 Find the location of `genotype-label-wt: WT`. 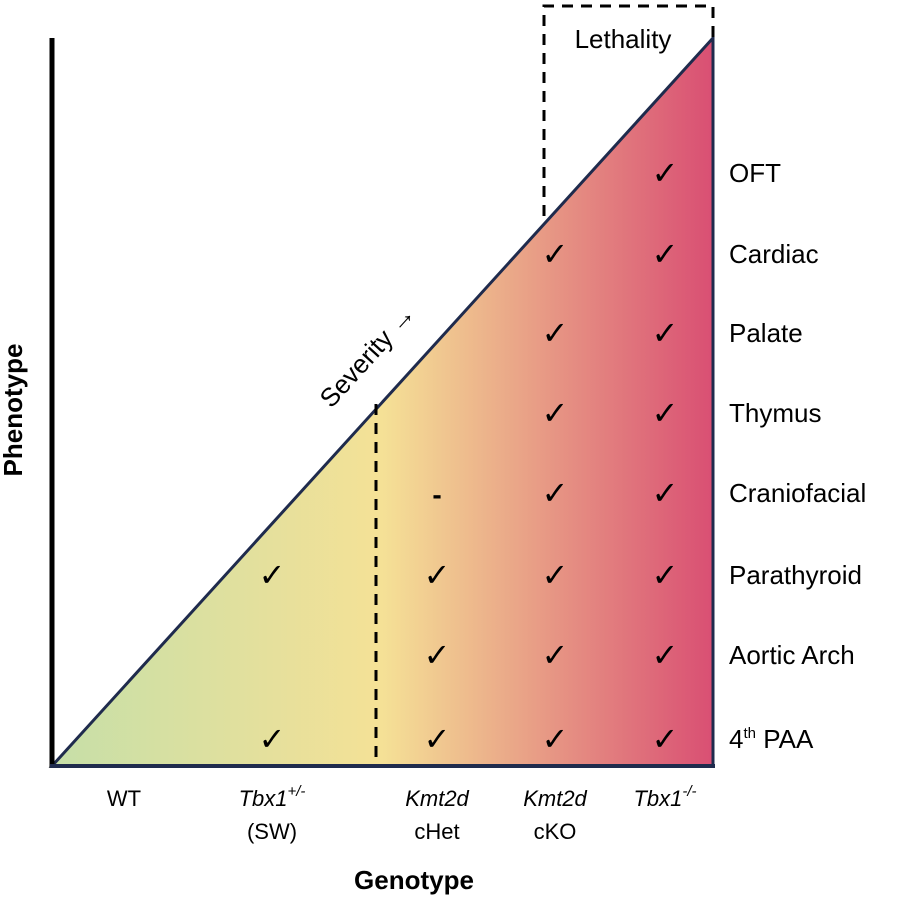

genotype-label-wt: WT is located at coordinates (124, 798).